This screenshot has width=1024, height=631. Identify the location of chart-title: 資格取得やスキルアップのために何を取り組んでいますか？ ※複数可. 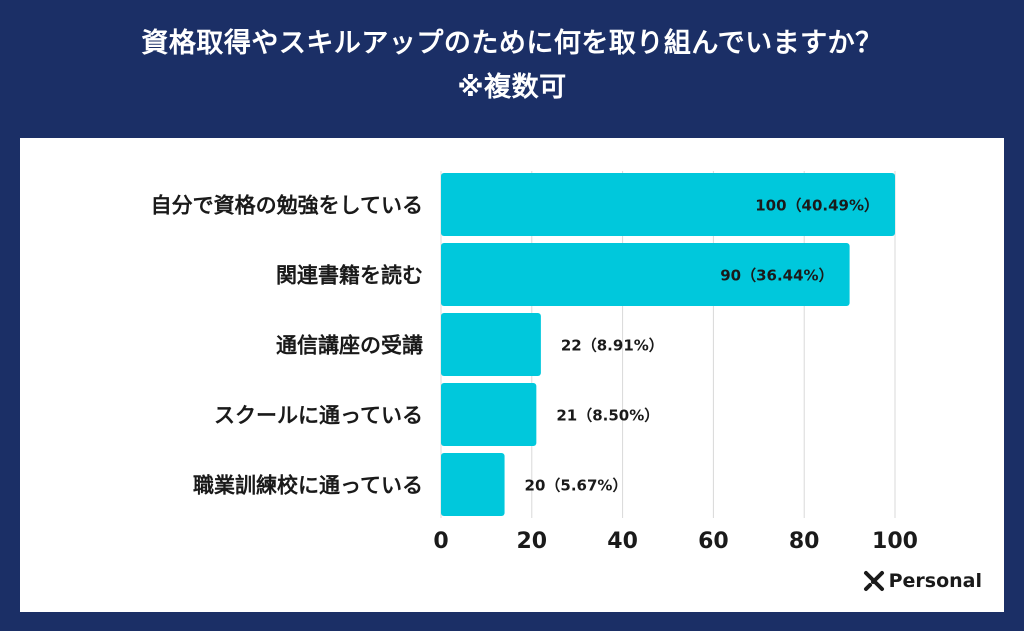
(512, 66).